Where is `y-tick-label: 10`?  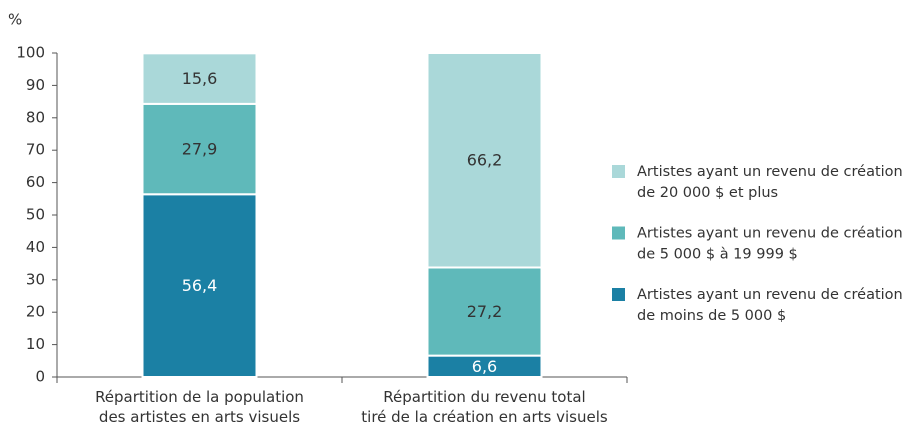
y-tick-label: 10 is located at coordinates (35, 344).